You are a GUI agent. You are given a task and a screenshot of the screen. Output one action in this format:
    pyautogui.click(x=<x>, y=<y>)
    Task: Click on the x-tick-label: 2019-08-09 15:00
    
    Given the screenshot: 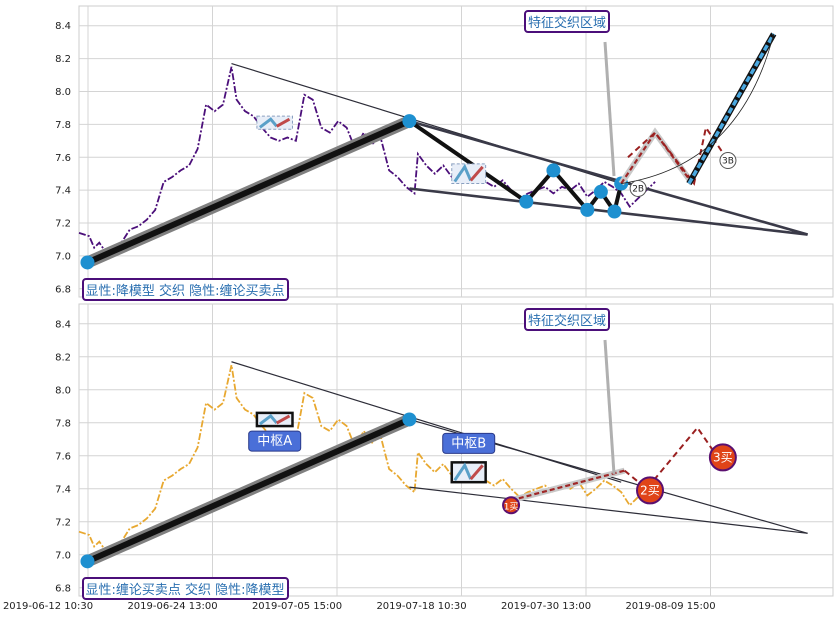 What is the action you would take?
    pyautogui.click(x=670, y=606)
    